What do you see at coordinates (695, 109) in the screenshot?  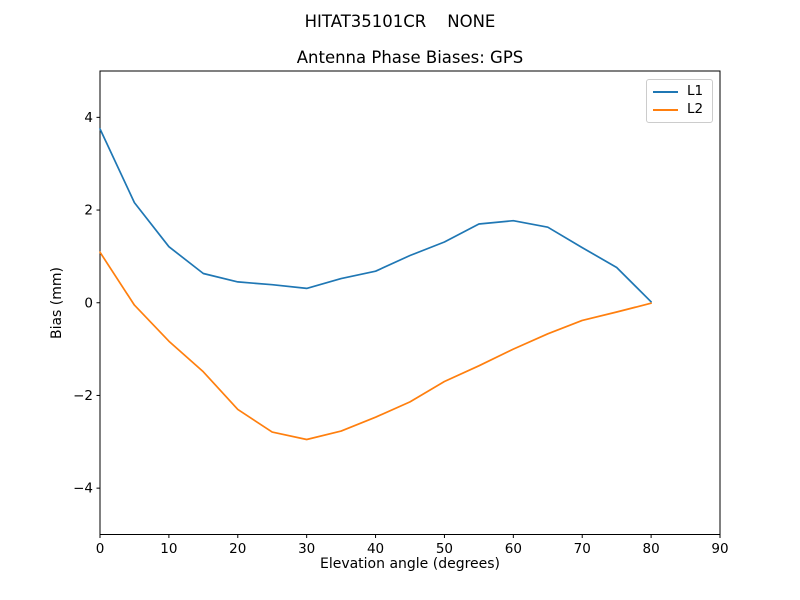 I see `legend-label-l2: L2` at bounding box center [695, 109].